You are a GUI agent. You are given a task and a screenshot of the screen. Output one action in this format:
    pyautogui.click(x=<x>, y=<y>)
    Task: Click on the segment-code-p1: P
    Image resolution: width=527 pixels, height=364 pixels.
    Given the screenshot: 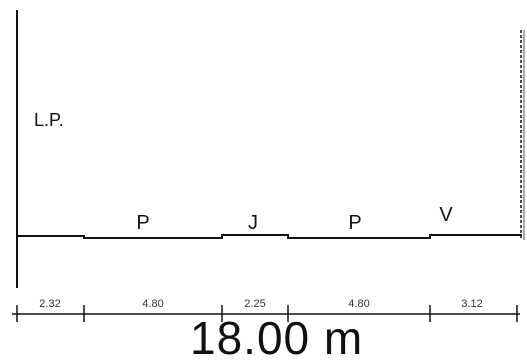 What is the action you would take?
    pyautogui.click(x=143, y=223)
    